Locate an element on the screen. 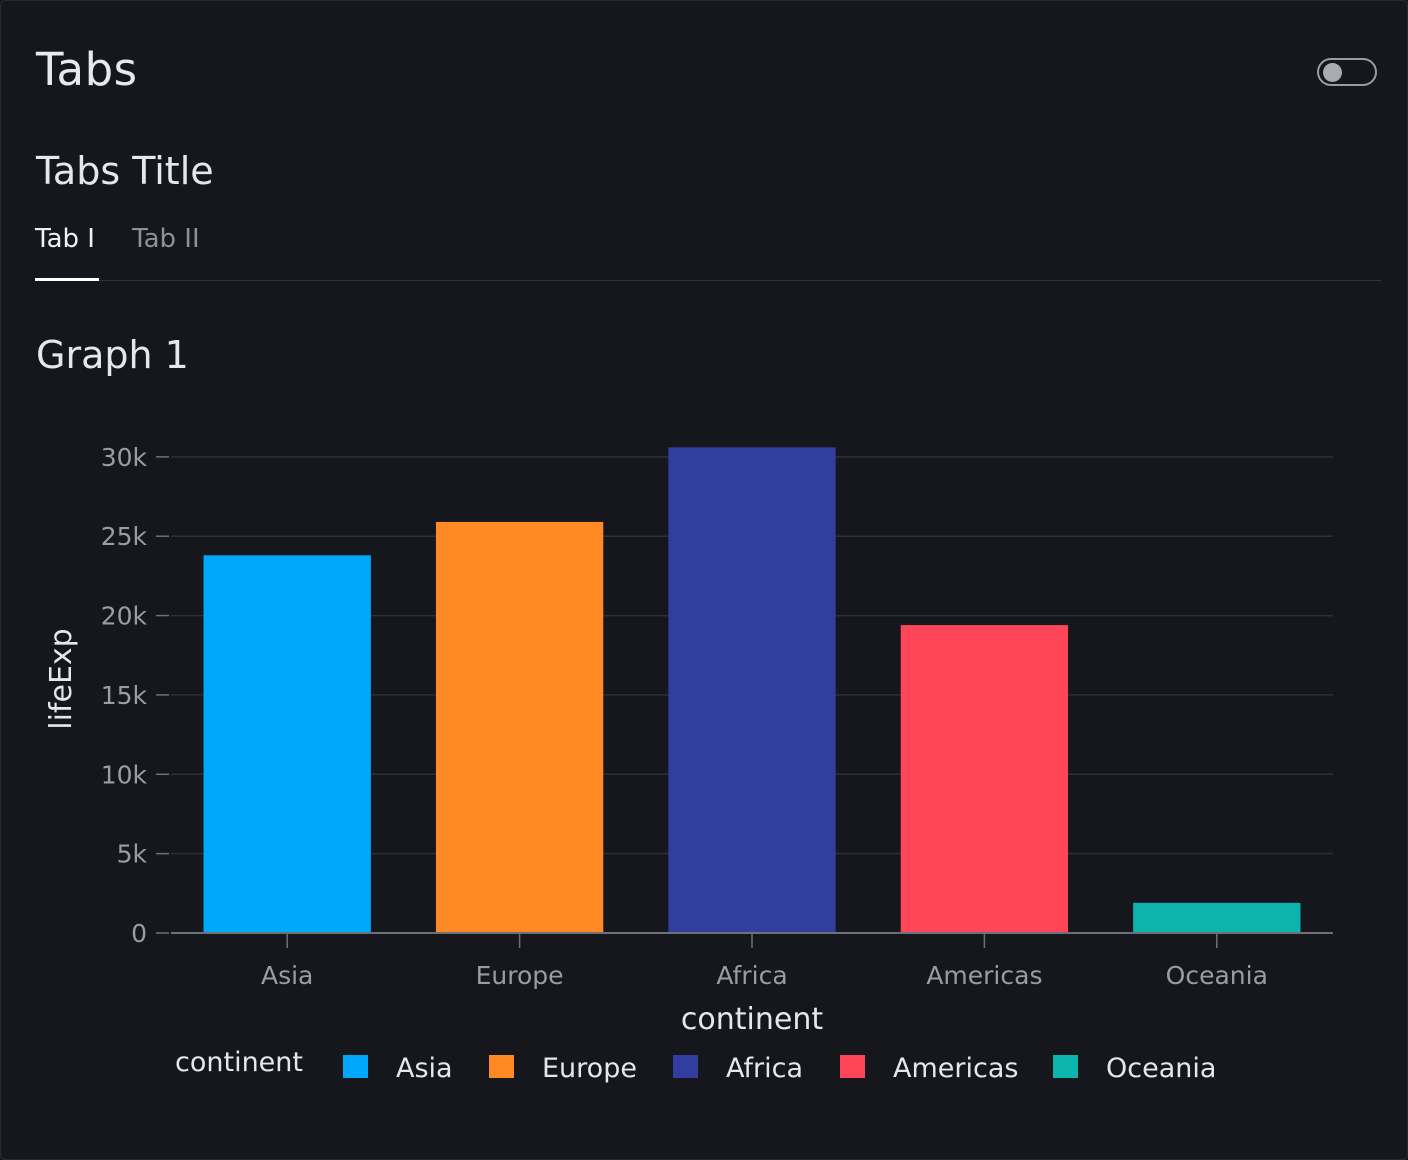  y-axis-title: lifeExp is located at coordinates (61, 678).